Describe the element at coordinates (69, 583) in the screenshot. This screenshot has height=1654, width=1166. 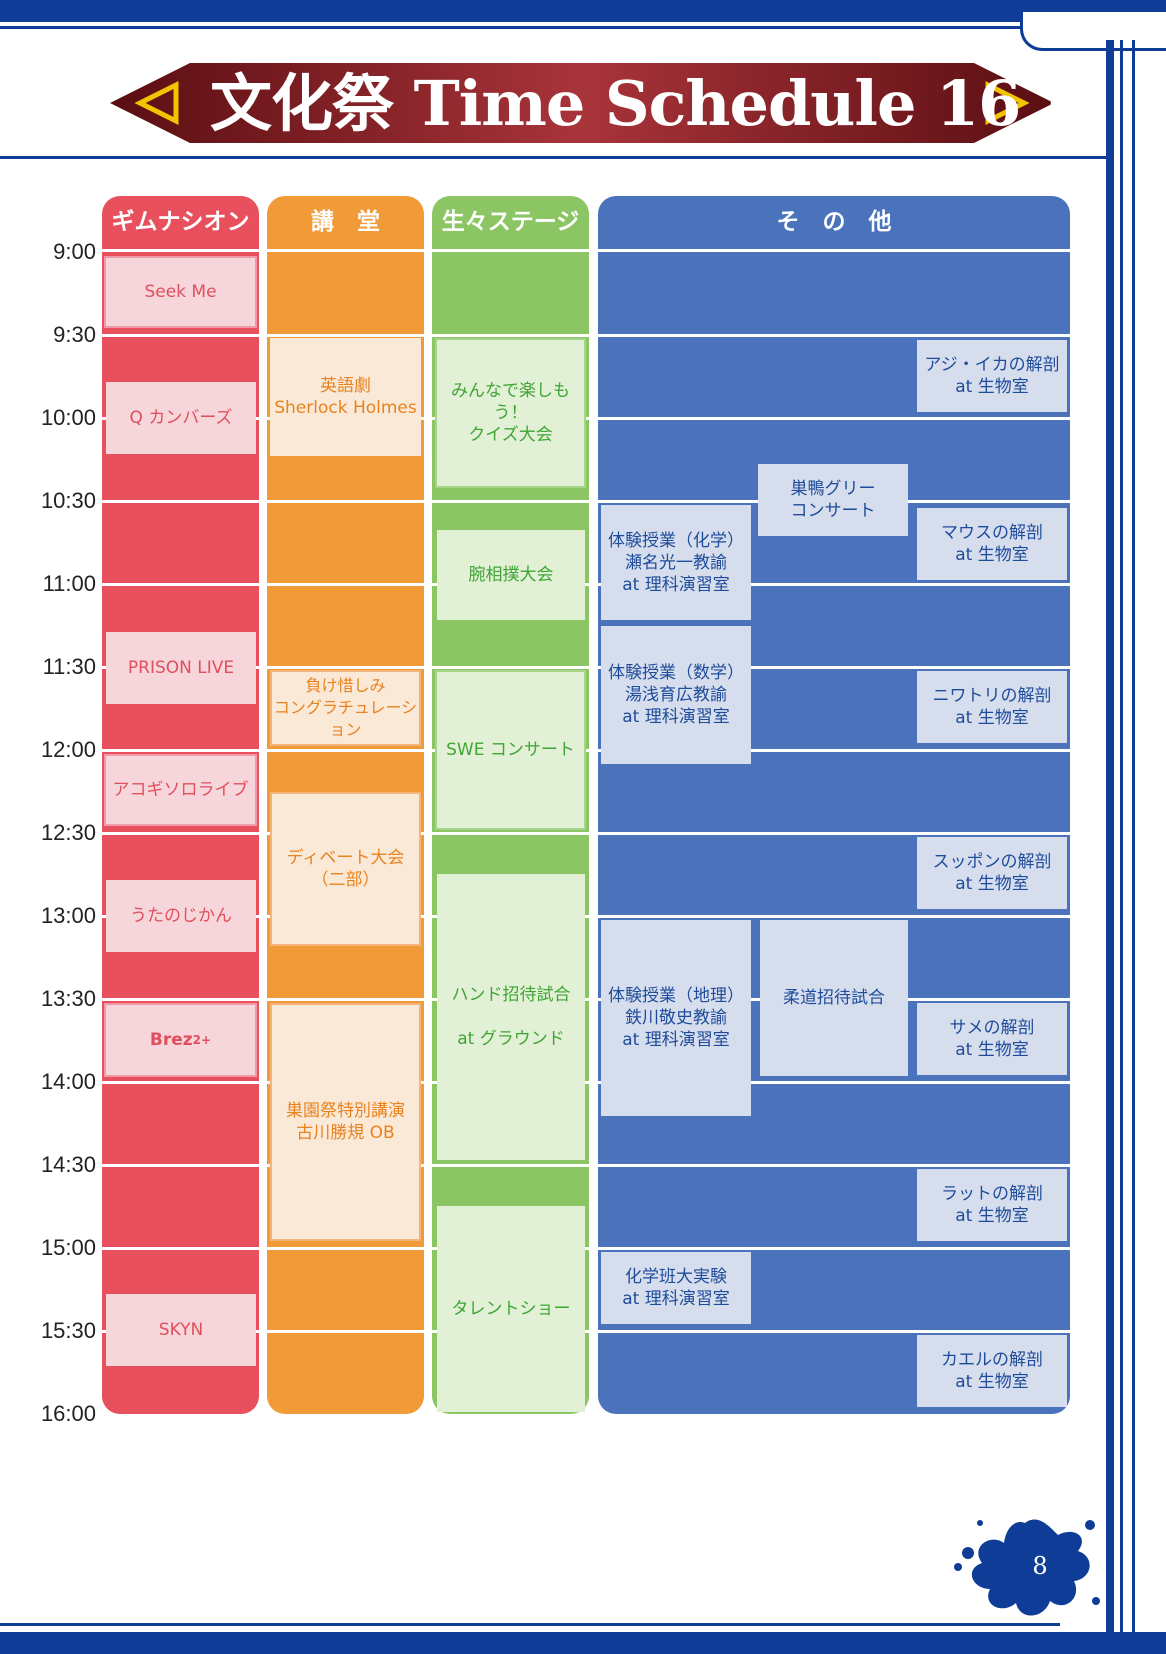
I see `time-label: 11:00` at that location.